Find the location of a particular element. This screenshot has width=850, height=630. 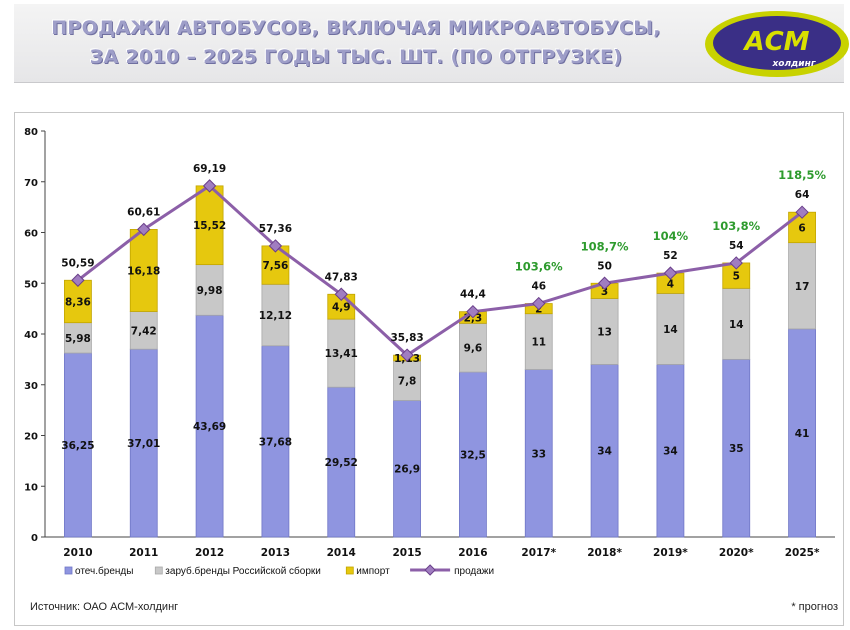

sales-label: 46 is located at coordinates (538, 287).